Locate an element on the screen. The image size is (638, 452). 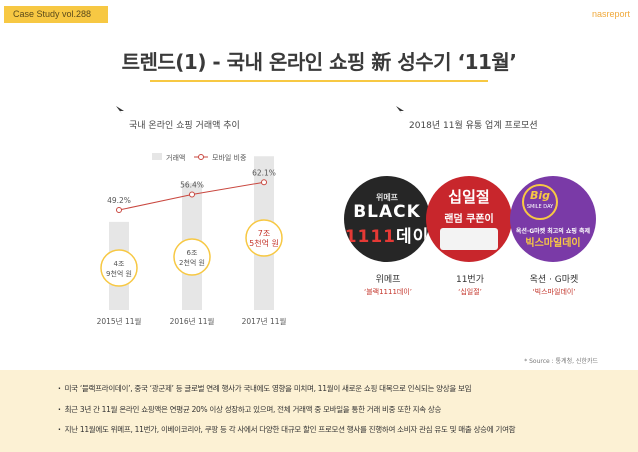
promo-graphic-title: BLACK 1111데이 is located at coordinates (387, 224).